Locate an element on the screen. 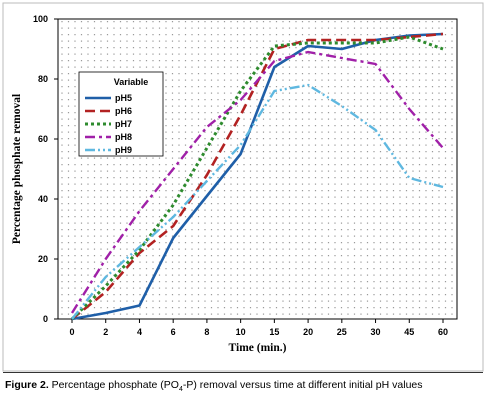 The width and height of the screenshot is (486, 401). x-axis-title: Time (min.) is located at coordinates (258, 348).